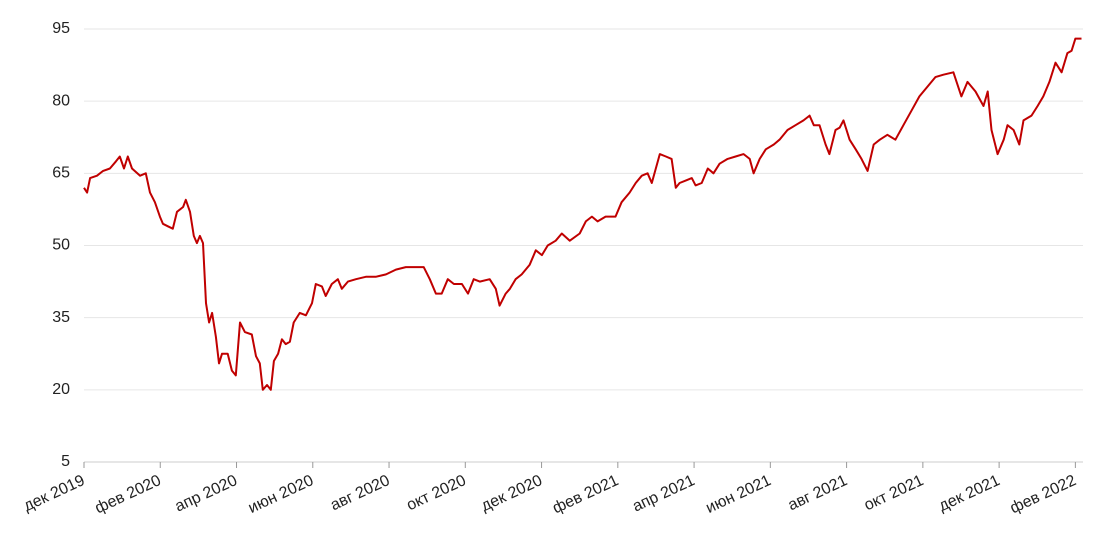 This screenshot has height=539, width=1100. Describe the element at coordinates (61, 173) in the screenshot. I see `y-tick-label: 65` at that location.